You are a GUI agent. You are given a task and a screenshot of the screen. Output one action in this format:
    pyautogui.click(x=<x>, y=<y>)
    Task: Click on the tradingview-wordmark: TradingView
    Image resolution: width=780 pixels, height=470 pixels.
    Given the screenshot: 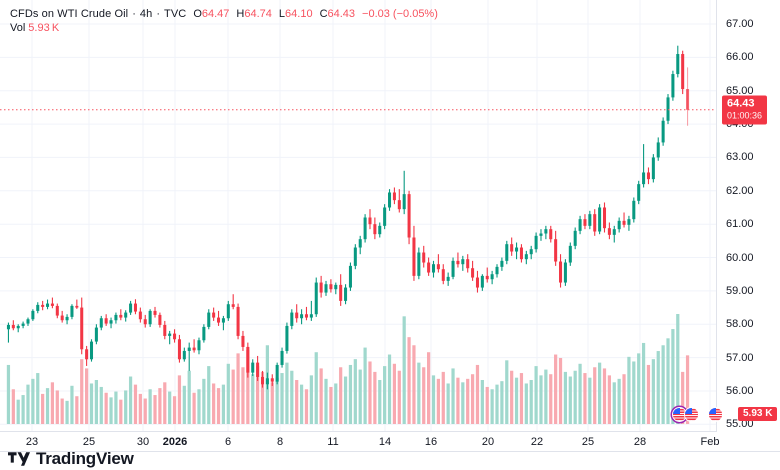 What is the action you would take?
    pyautogui.click(x=85, y=458)
    